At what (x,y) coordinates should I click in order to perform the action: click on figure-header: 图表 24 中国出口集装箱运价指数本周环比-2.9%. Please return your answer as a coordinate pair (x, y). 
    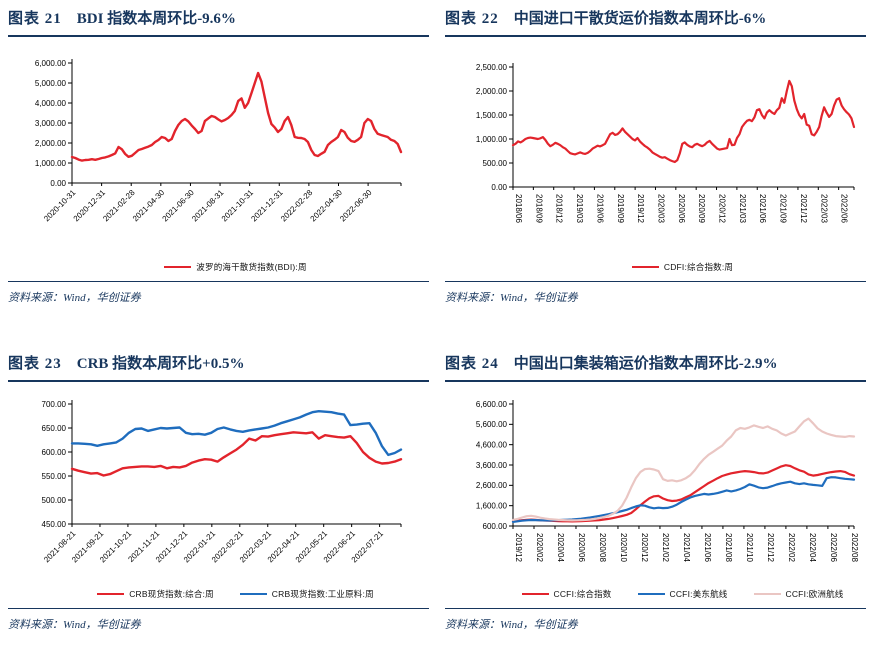
    Looking at the image, I should click on (655, 368).